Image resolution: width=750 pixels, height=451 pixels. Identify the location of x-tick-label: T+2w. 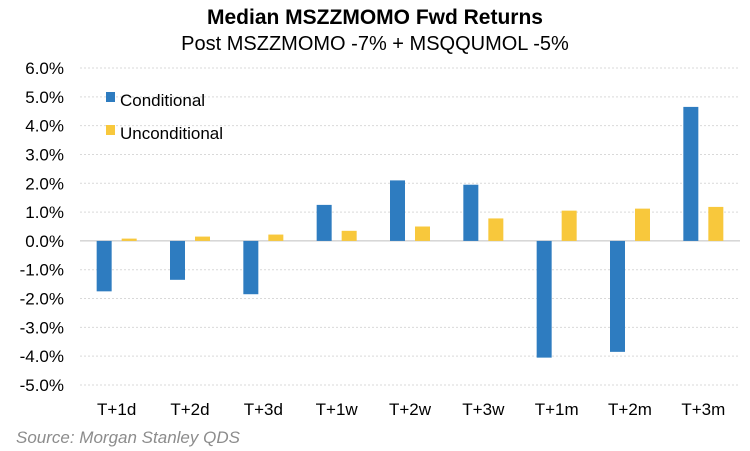
(410, 409).